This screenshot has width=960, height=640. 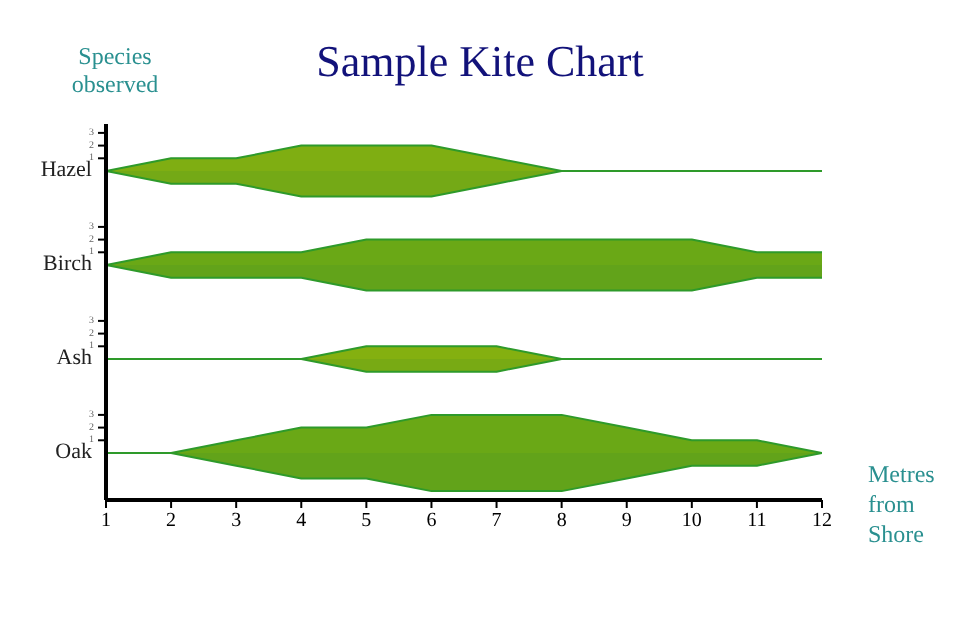 What do you see at coordinates (757, 521) in the screenshot?
I see `x-tick-label: 11` at bounding box center [757, 521].